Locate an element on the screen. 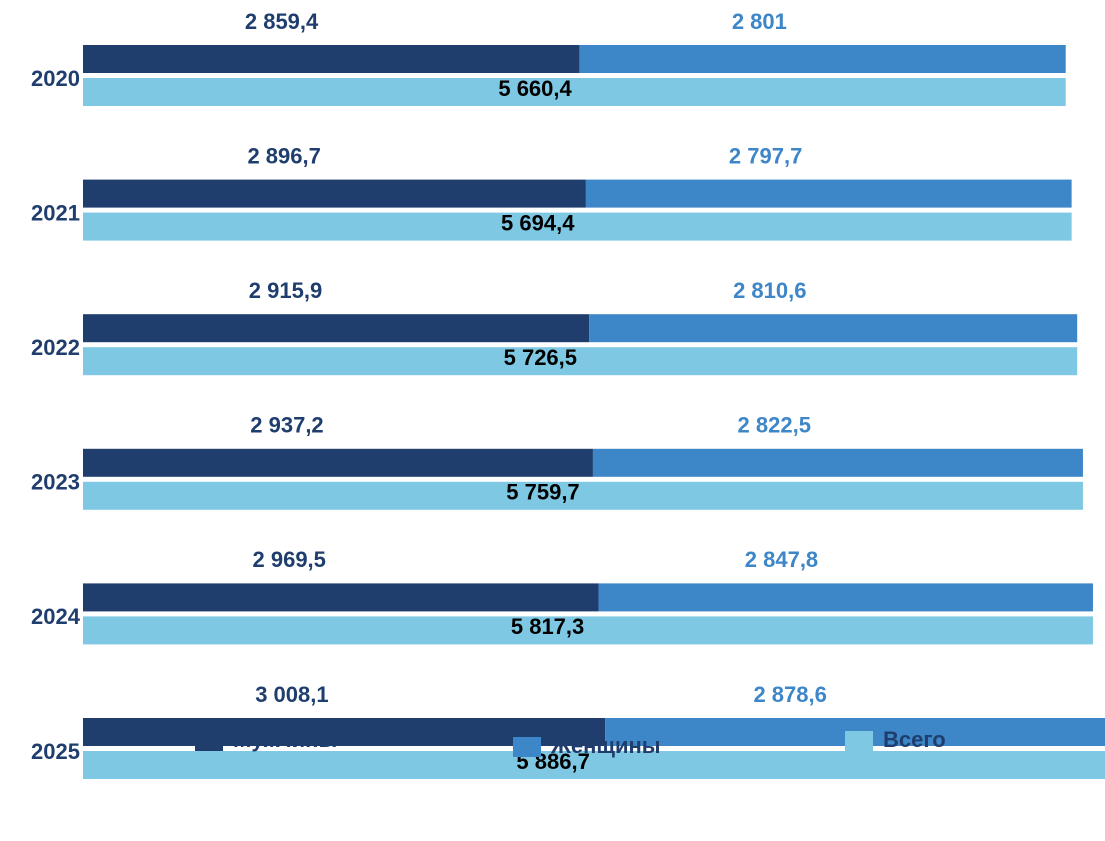  value-label: 2 878,6 is located at coordinates (789, 694).